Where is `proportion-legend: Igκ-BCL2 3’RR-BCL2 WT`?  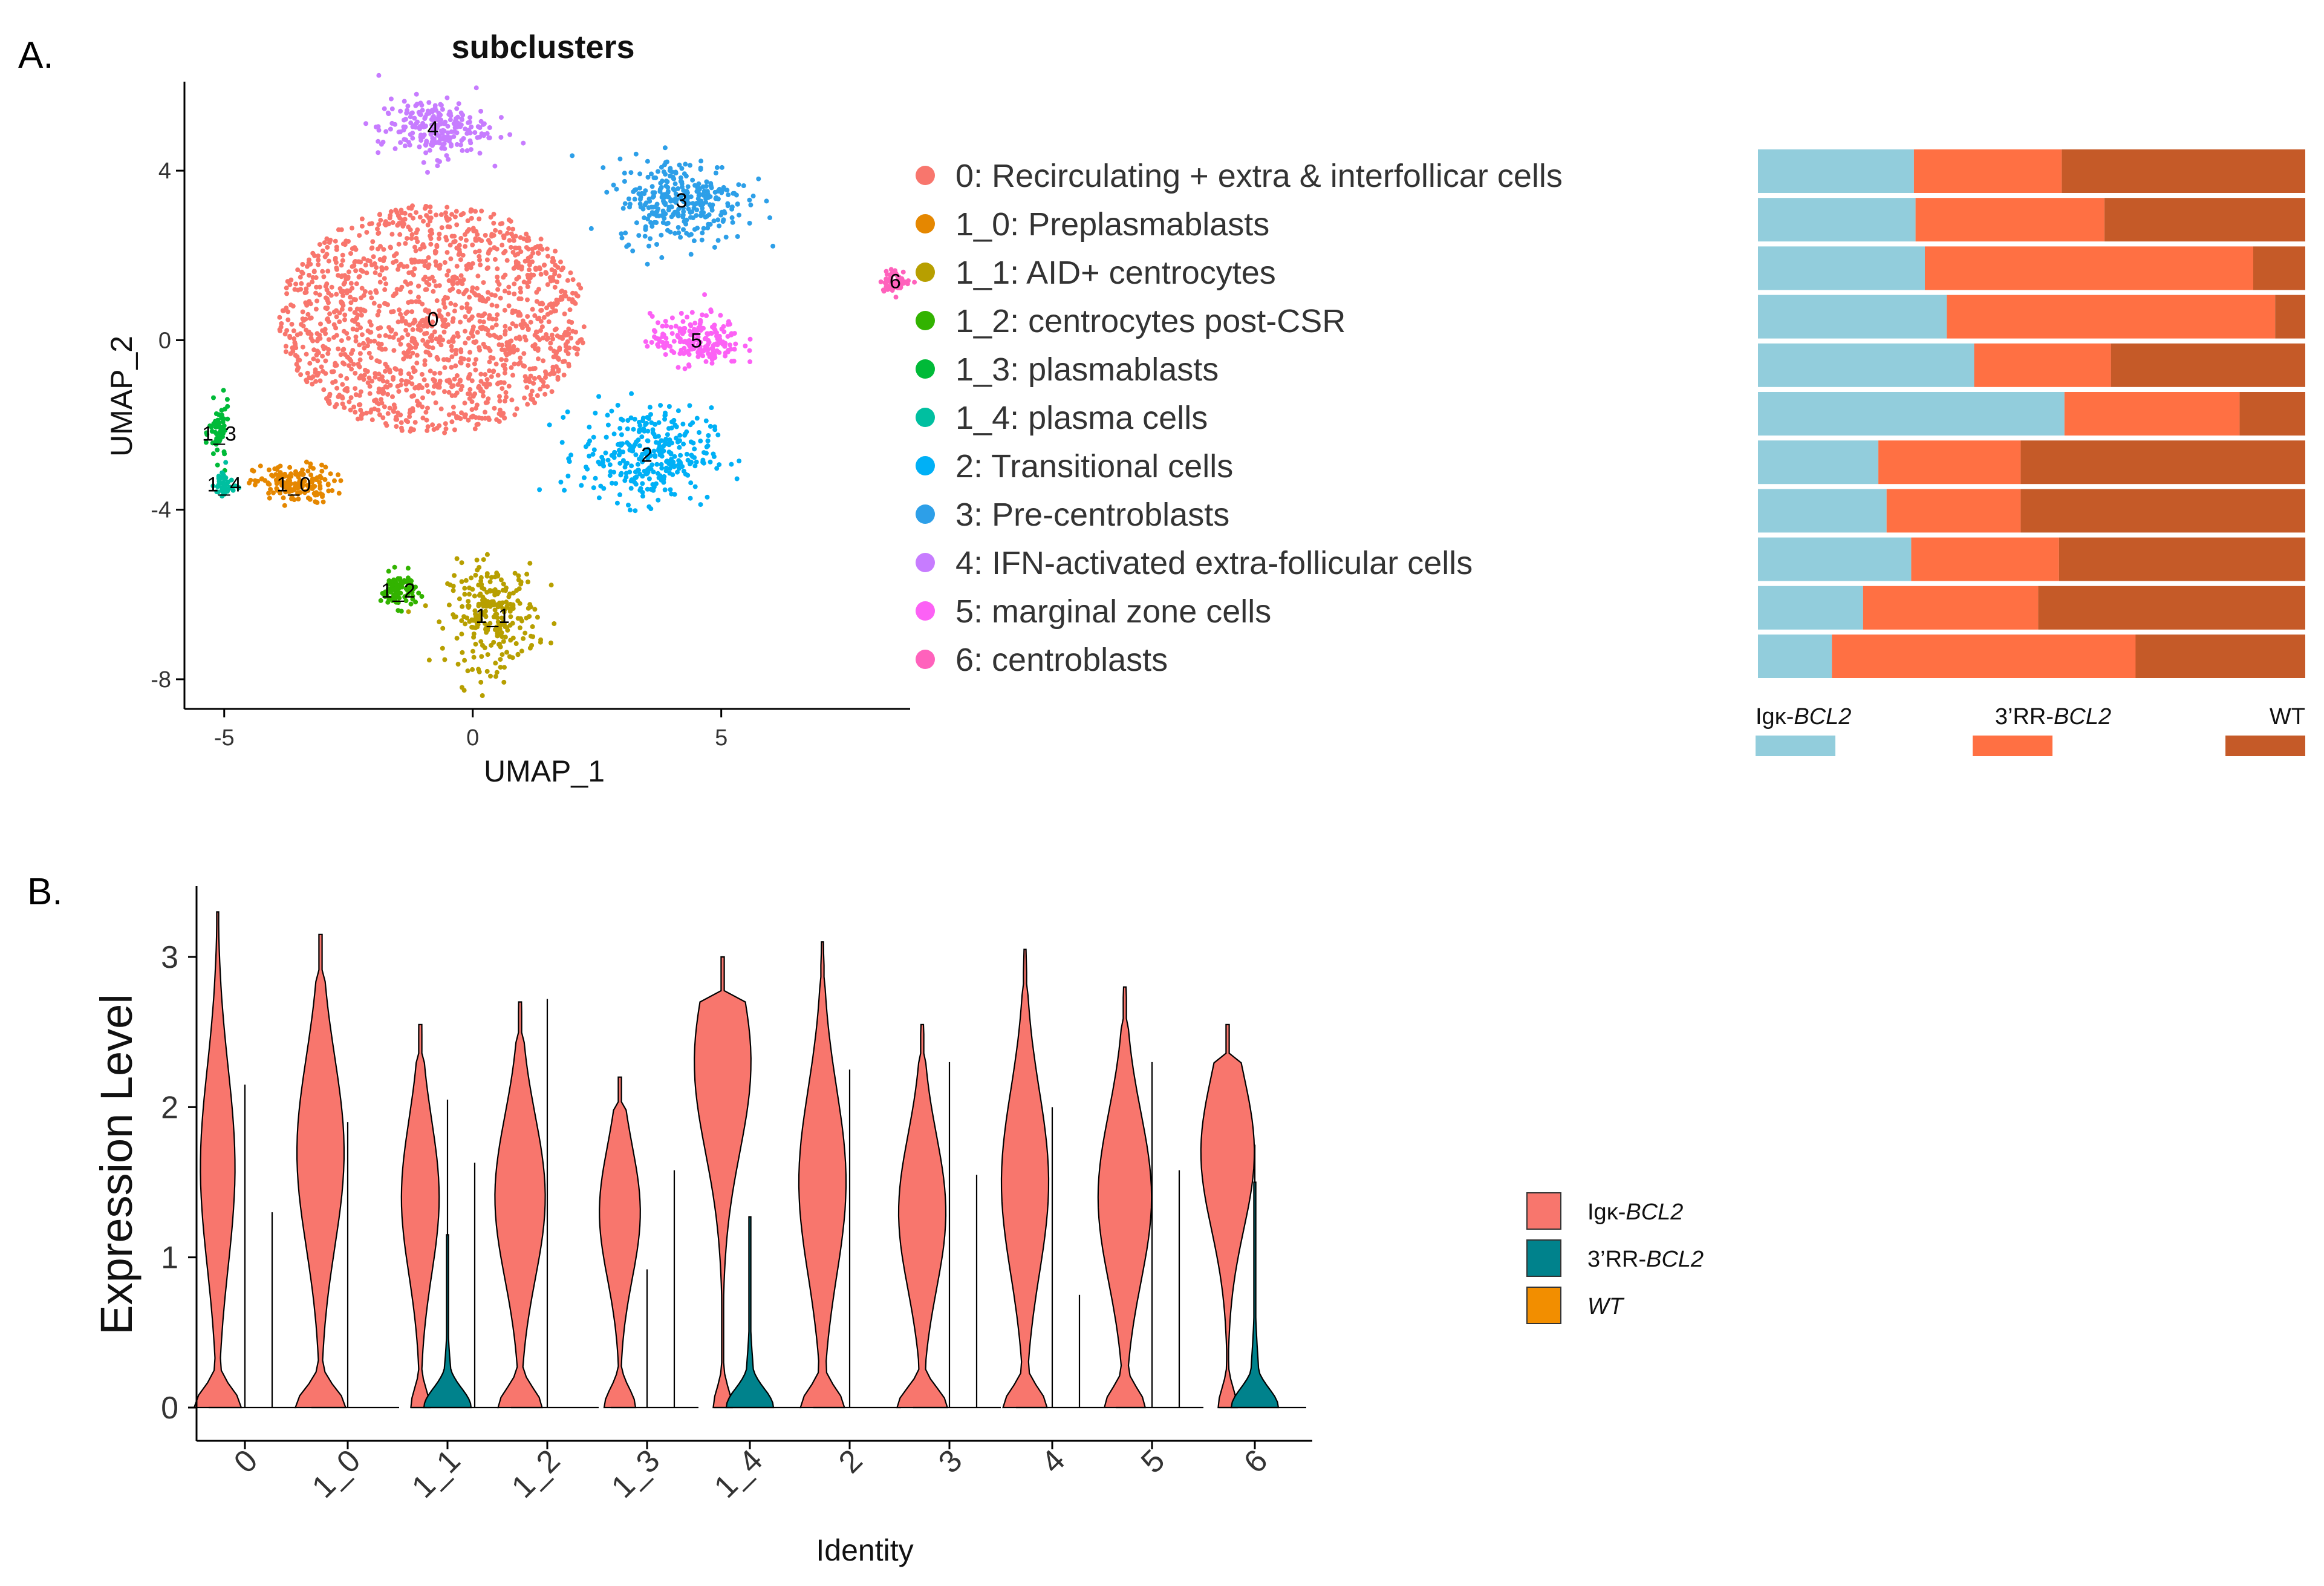 proportion-legend: Igκ-BCL2 3’RR-BCL2 WT is located at coordinates (2030, 730).